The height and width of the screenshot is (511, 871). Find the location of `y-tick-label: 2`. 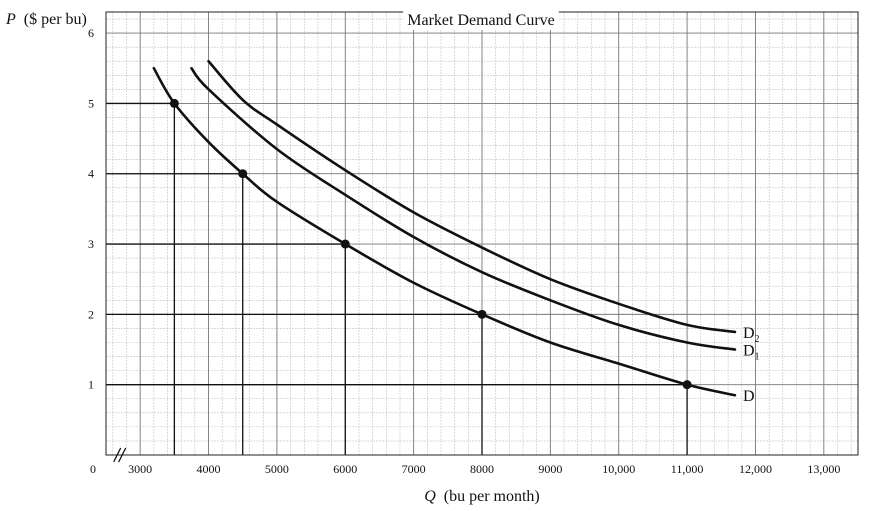

y-tick-label: 2 is located at coordinates (91, 314).